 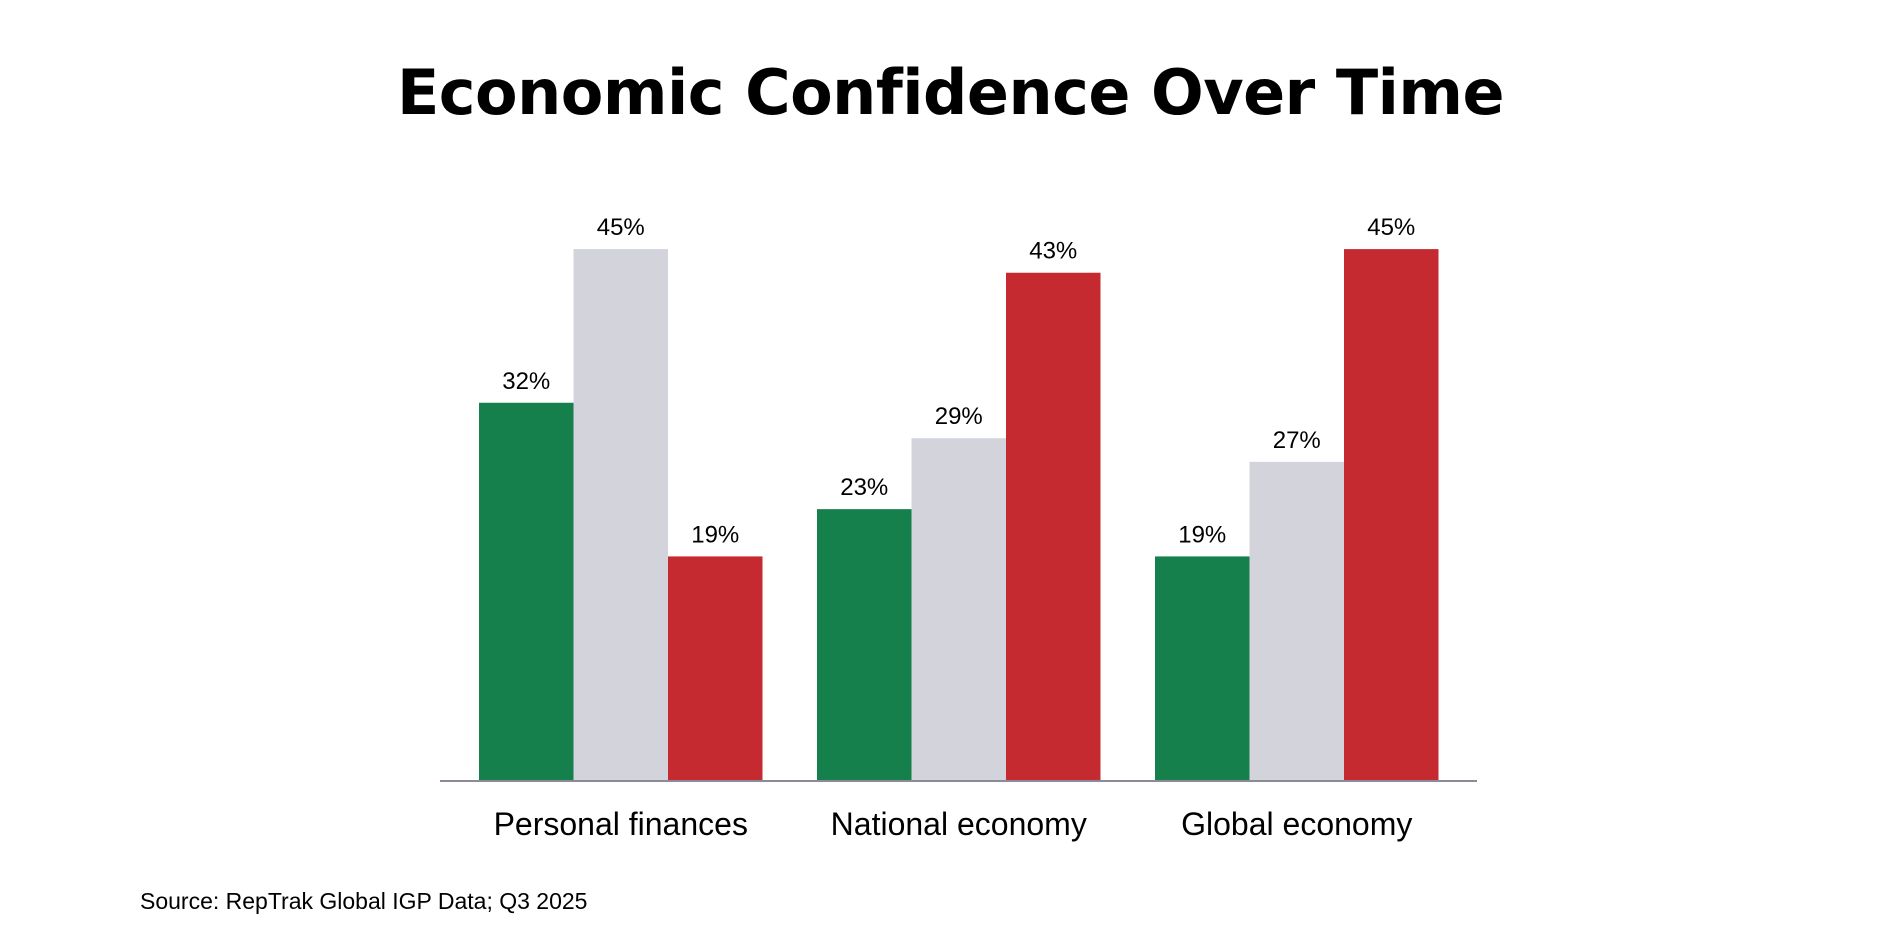 I want to click on source-note: Source: RepTrak Global IGP Data; Q3 2025, so click(x=364, y=901).